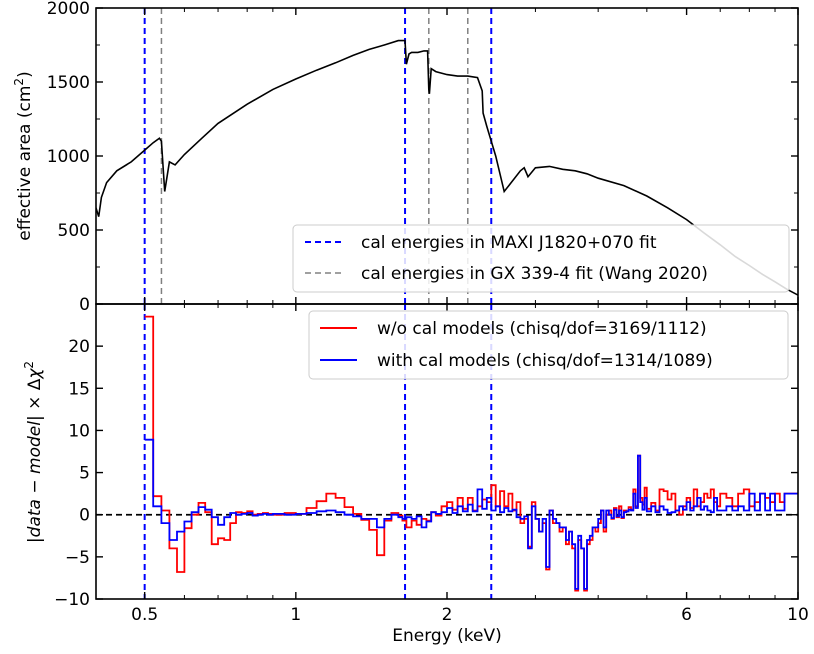 The width and height of the screenshot is (814, 654). Describe the element at coordinates (84, 516) in the screenshot. I see `bottom-y-tick-label-2: 0` at that location.